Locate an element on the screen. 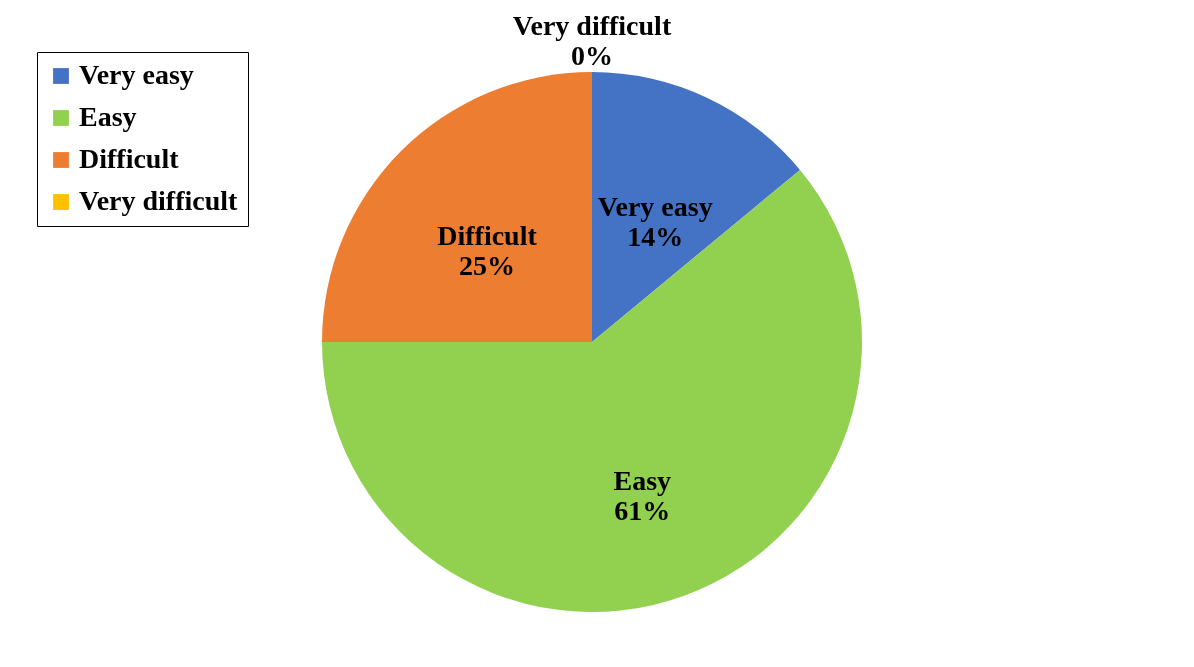 This screenshot has width=1194, height=667. category-label: Very difficult is located at coordinates (592, 25).